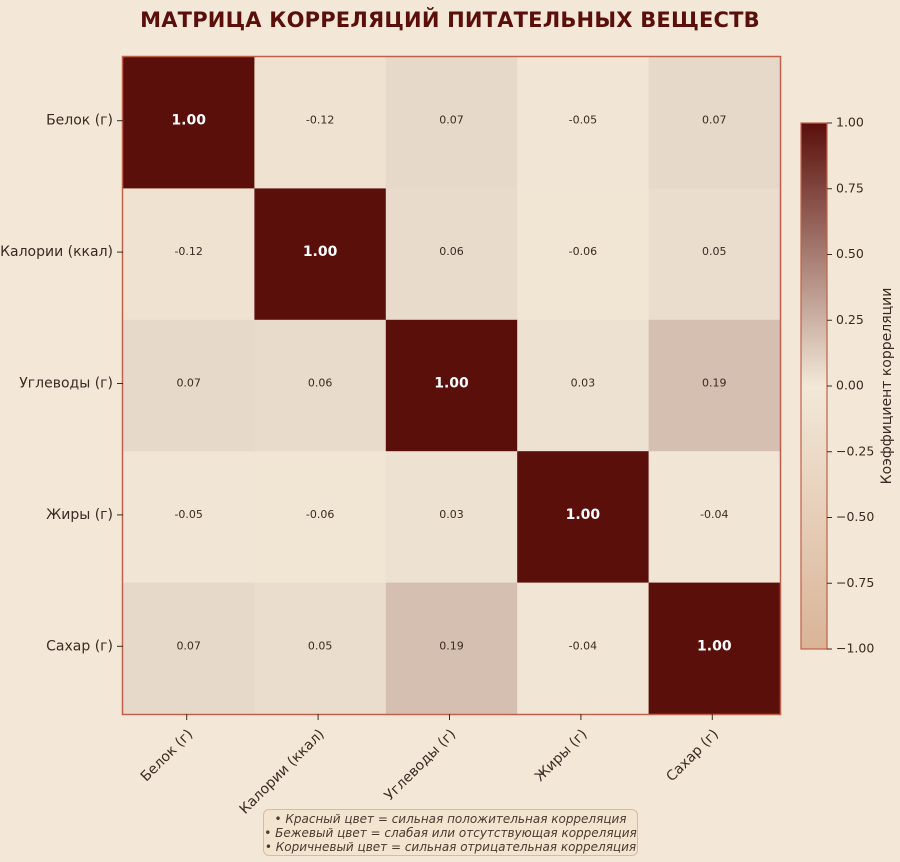 The width and height of the screenshot is (900, 862). What do you see at coordinates (855, 648) in the screenshot?
I see `colorbar-tick-label: −1.00` at bounding box center [855, 648].